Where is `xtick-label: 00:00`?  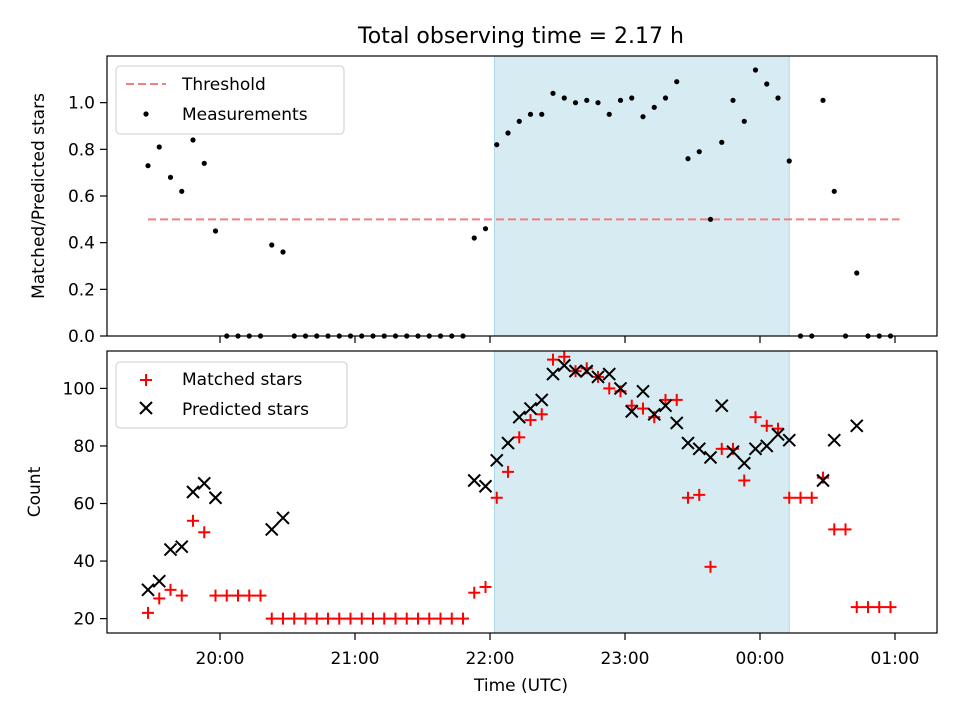 xtick-label: 00:00 is located at coordinates (760, 659).